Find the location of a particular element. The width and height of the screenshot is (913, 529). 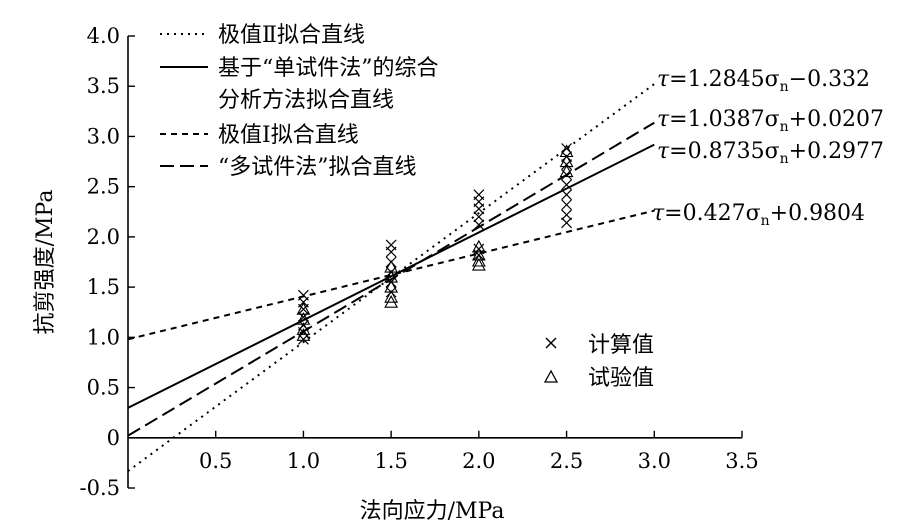

x-tick-label: 2.5 is located at coordinates (566, 461).